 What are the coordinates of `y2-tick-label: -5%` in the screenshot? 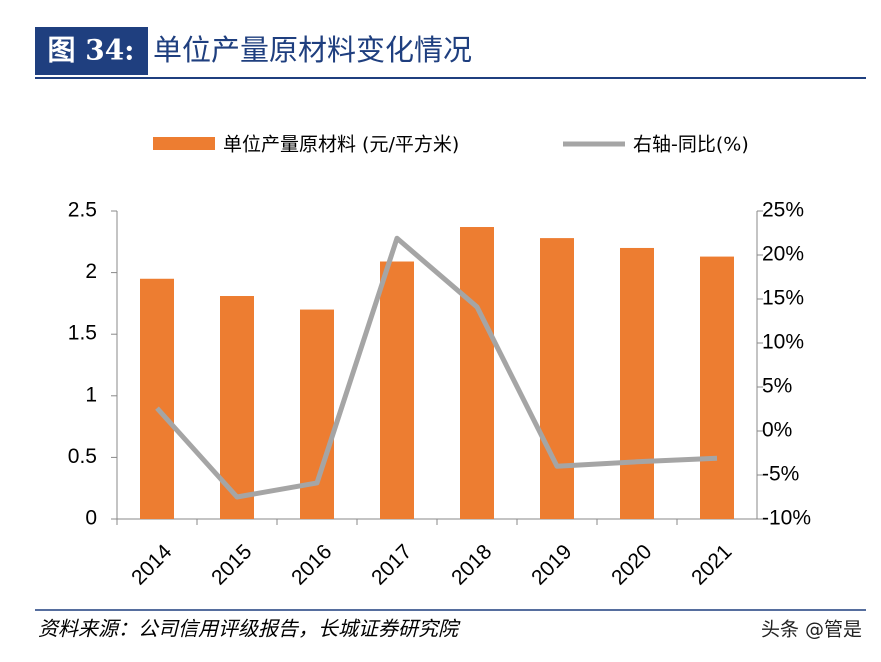 It's located at (780, 474).